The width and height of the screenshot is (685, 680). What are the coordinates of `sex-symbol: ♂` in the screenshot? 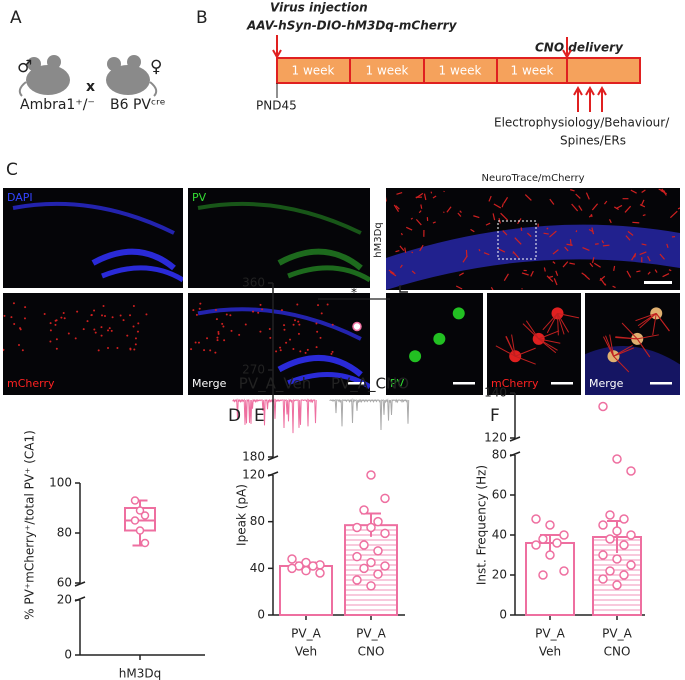 It's located at (24, 67).